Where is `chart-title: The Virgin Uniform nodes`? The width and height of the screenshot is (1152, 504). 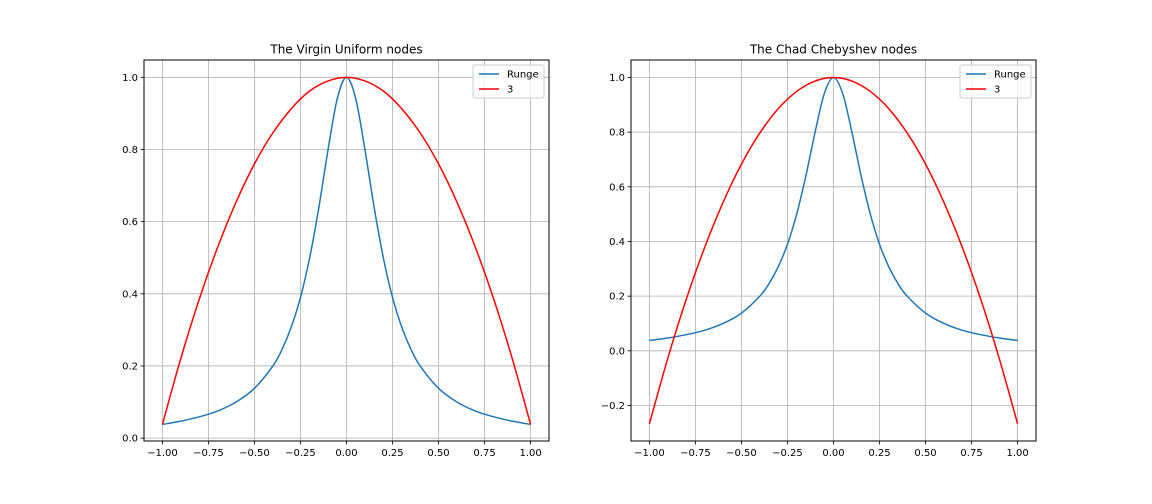
chart-title: The Virgin Uniform nodes is located at coordinates (345, 50).